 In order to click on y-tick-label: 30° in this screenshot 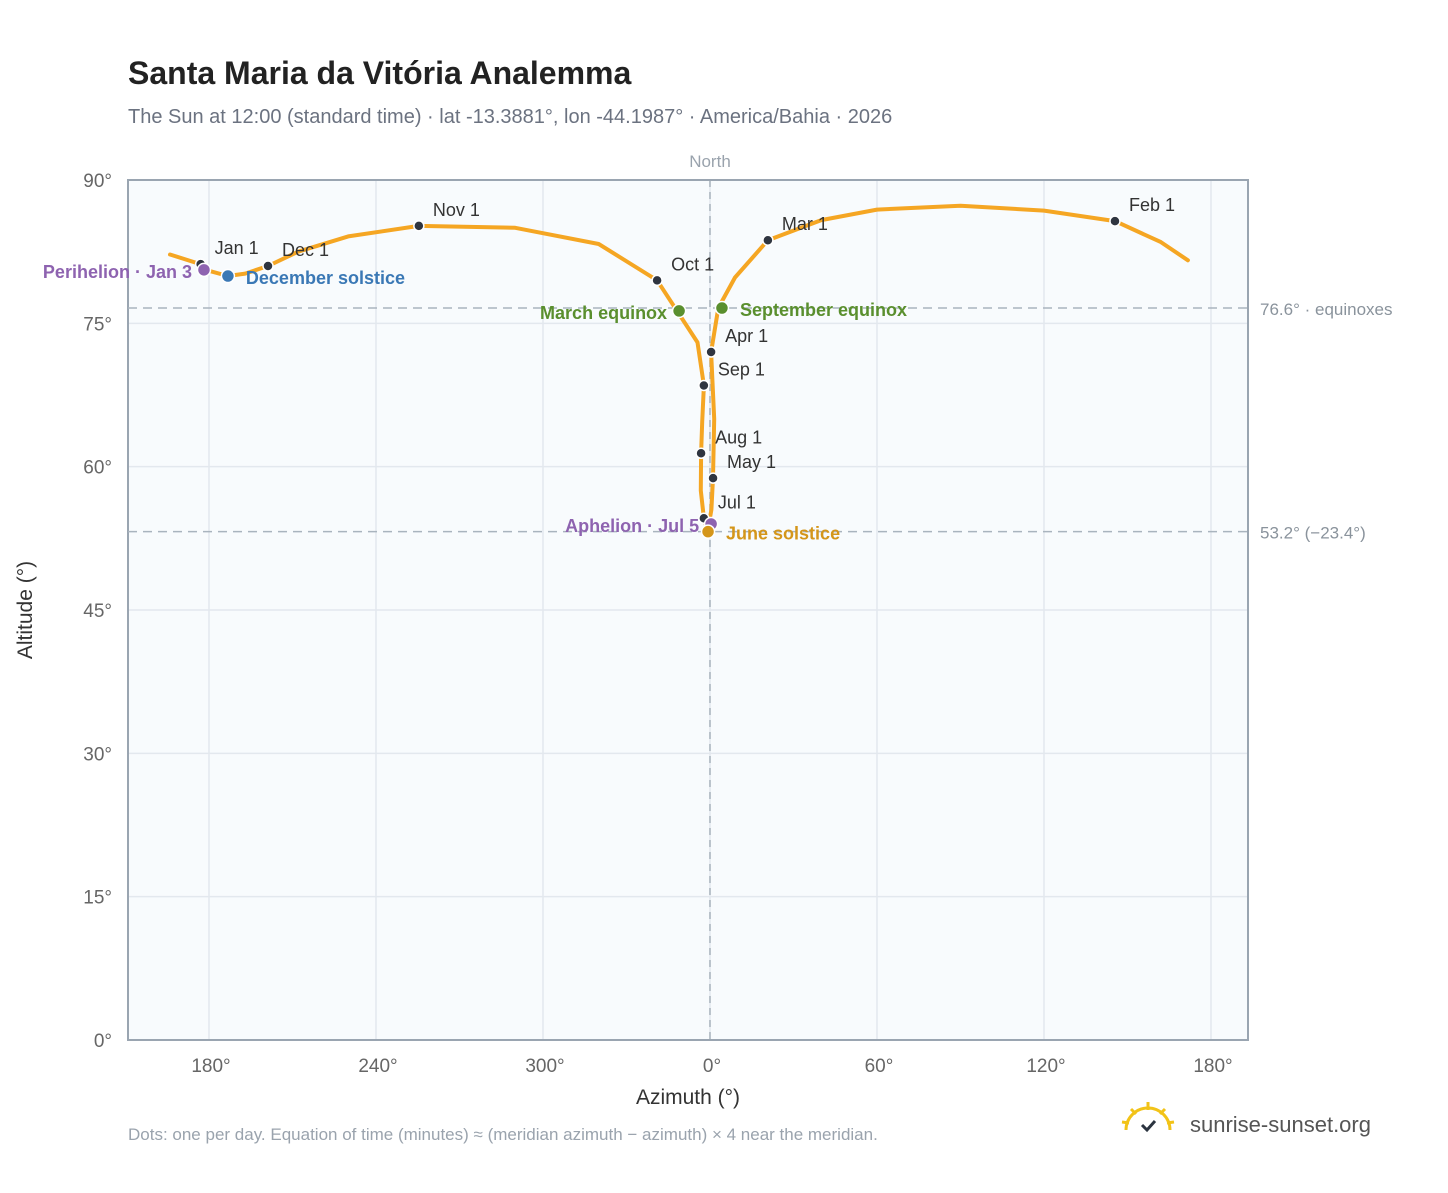, I will do `click(97, 754)`.